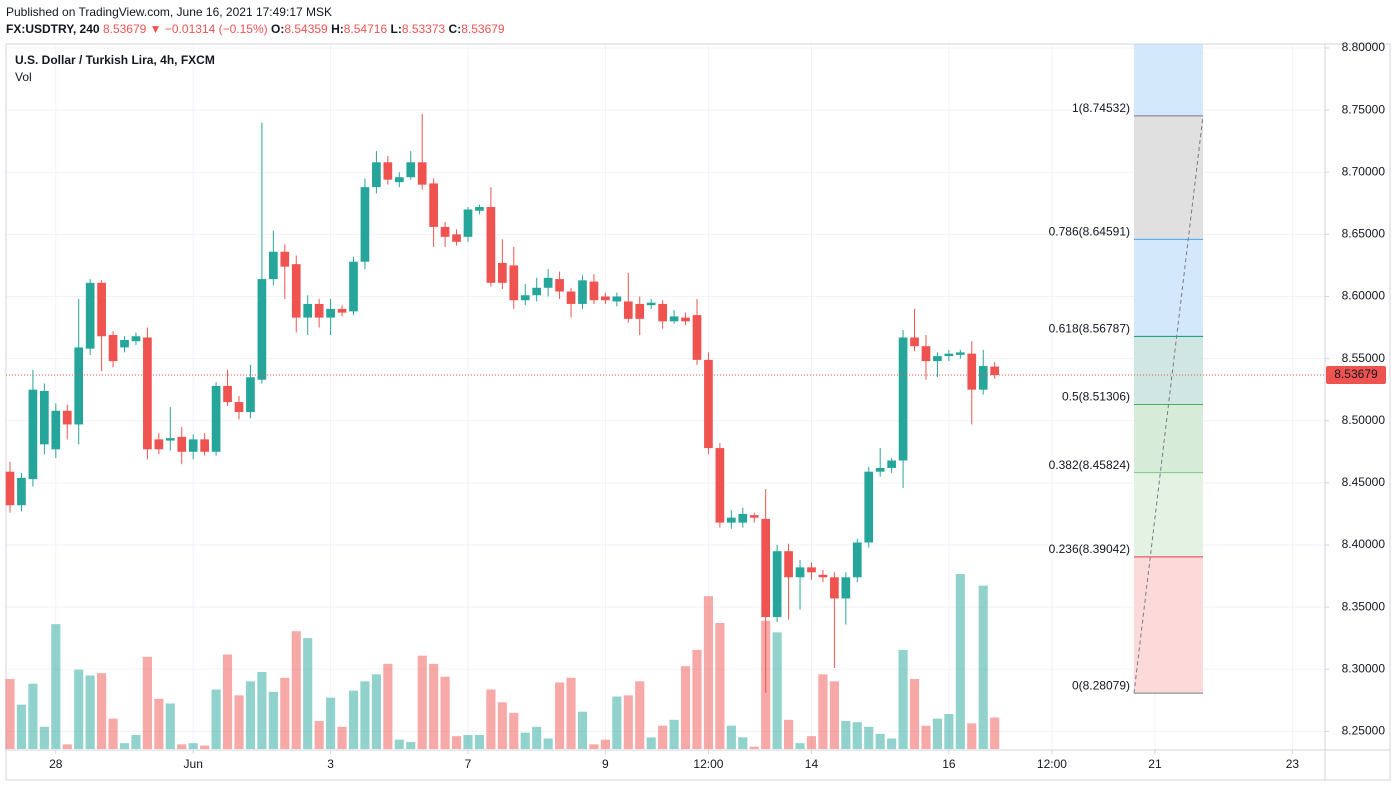  Describe the element at coordinates (1364, 731) in the screenshot. I see `y-tick-label: 8.25000` at that location.